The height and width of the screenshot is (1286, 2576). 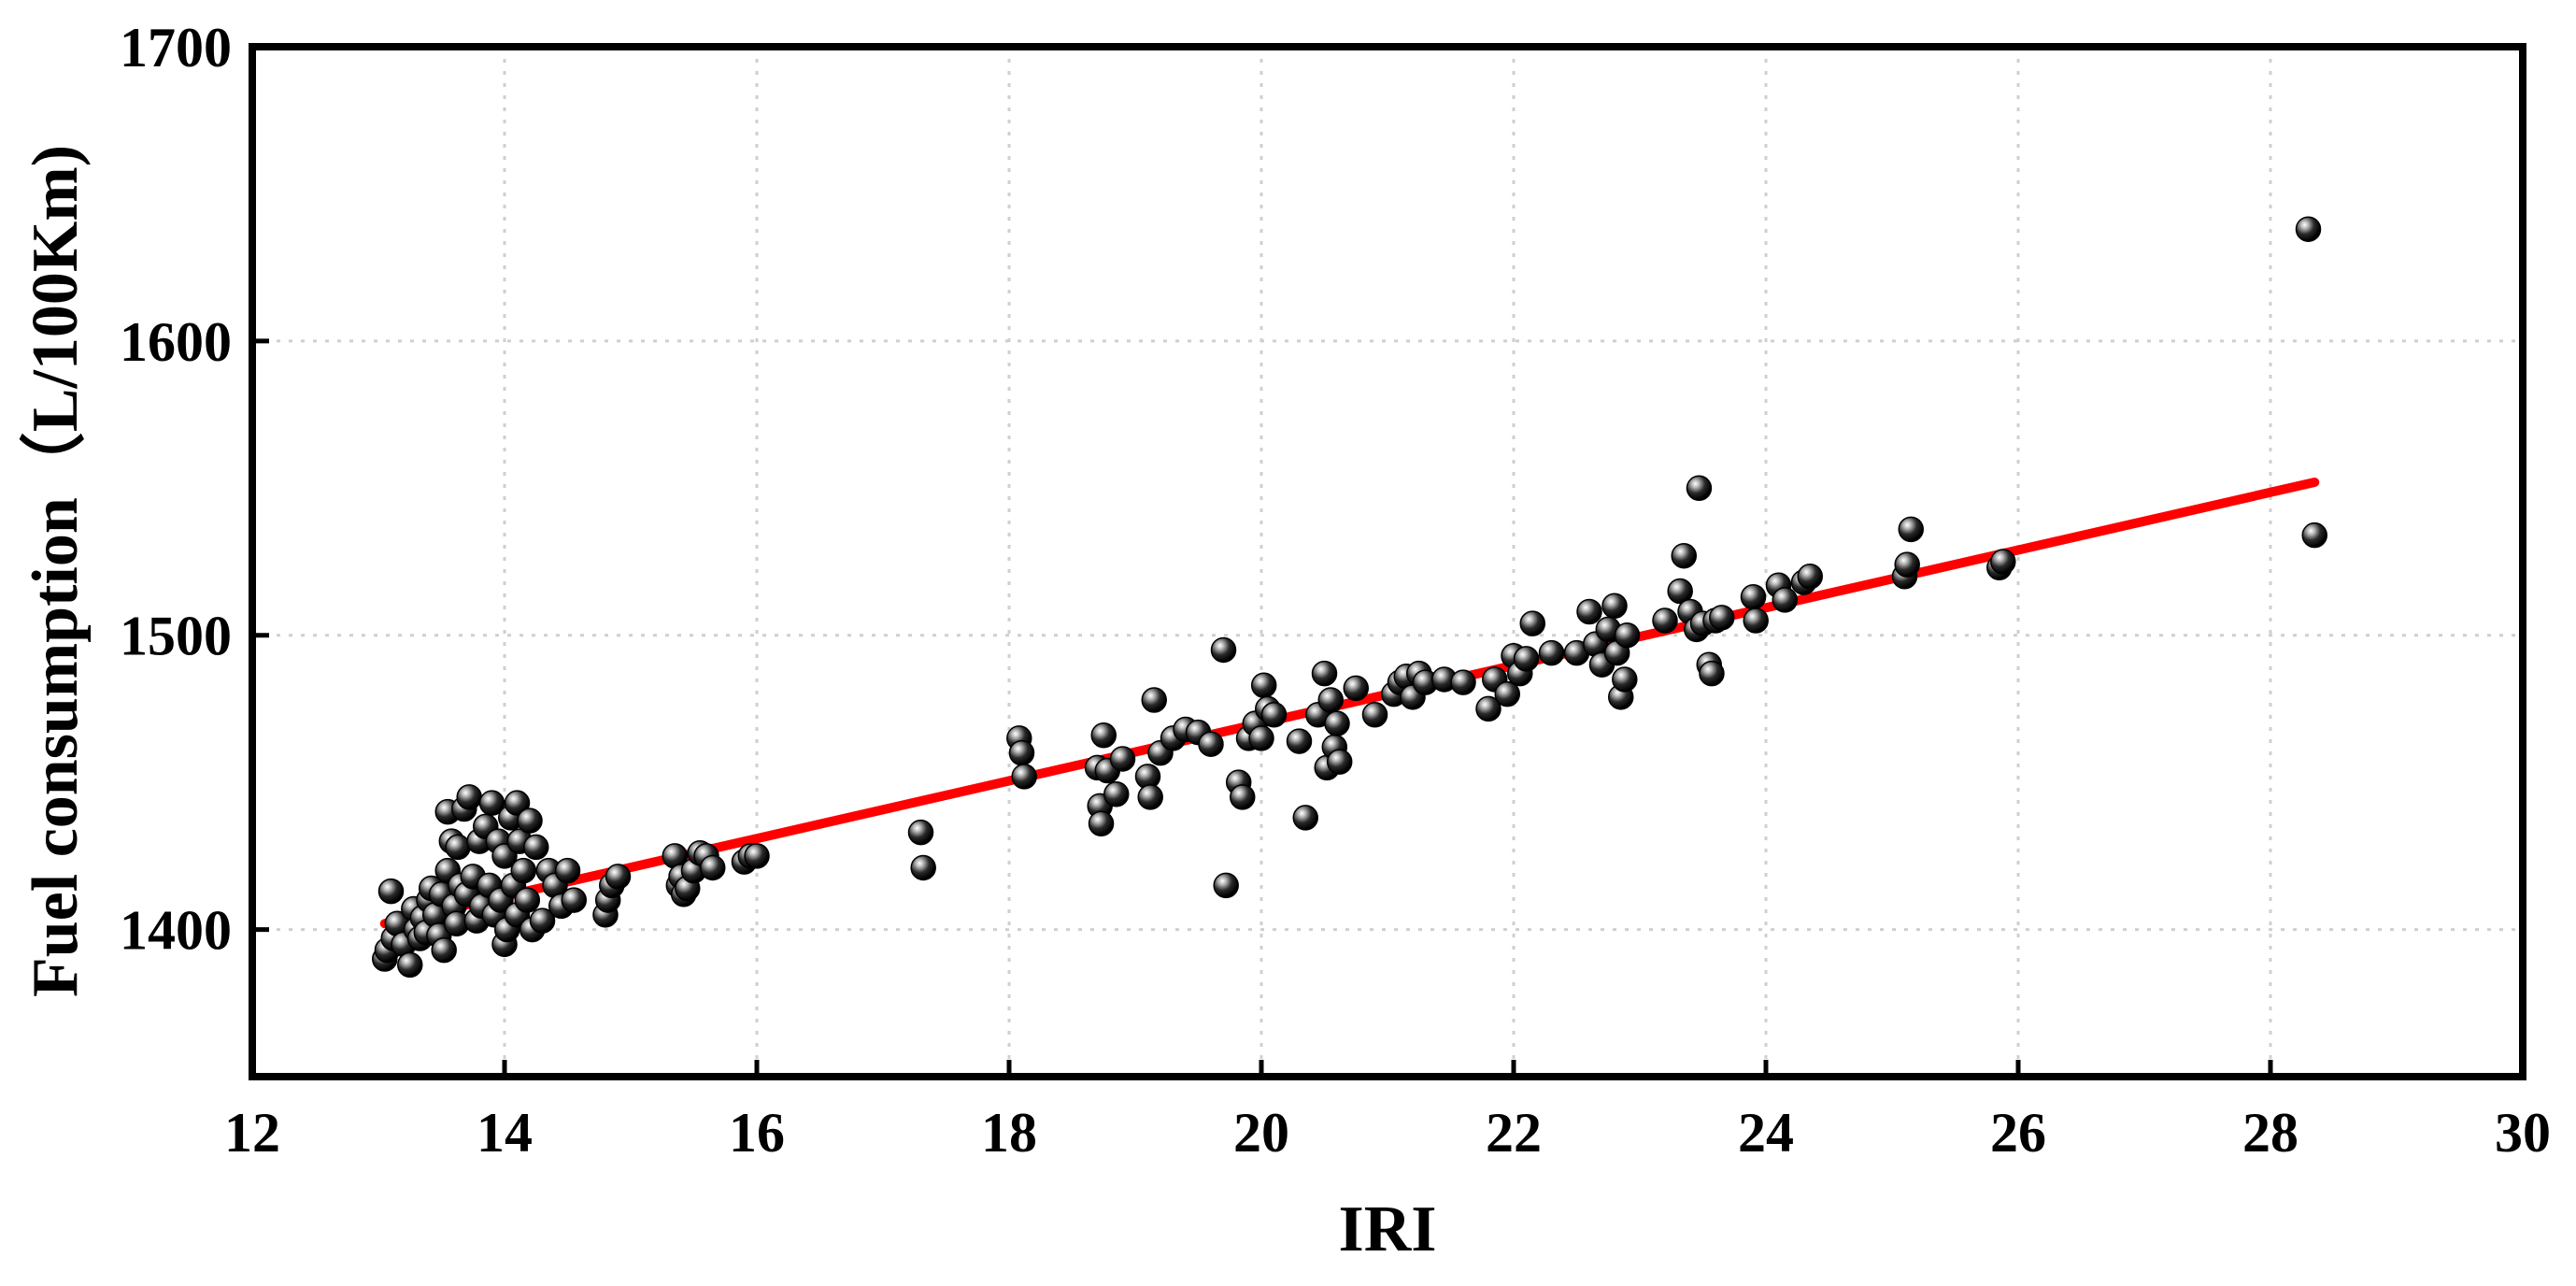 What do you see at coordinates (2018, 1133) in the screenshot?
I see `x-tick-label: 26` at bounding box center [2018, 1133].